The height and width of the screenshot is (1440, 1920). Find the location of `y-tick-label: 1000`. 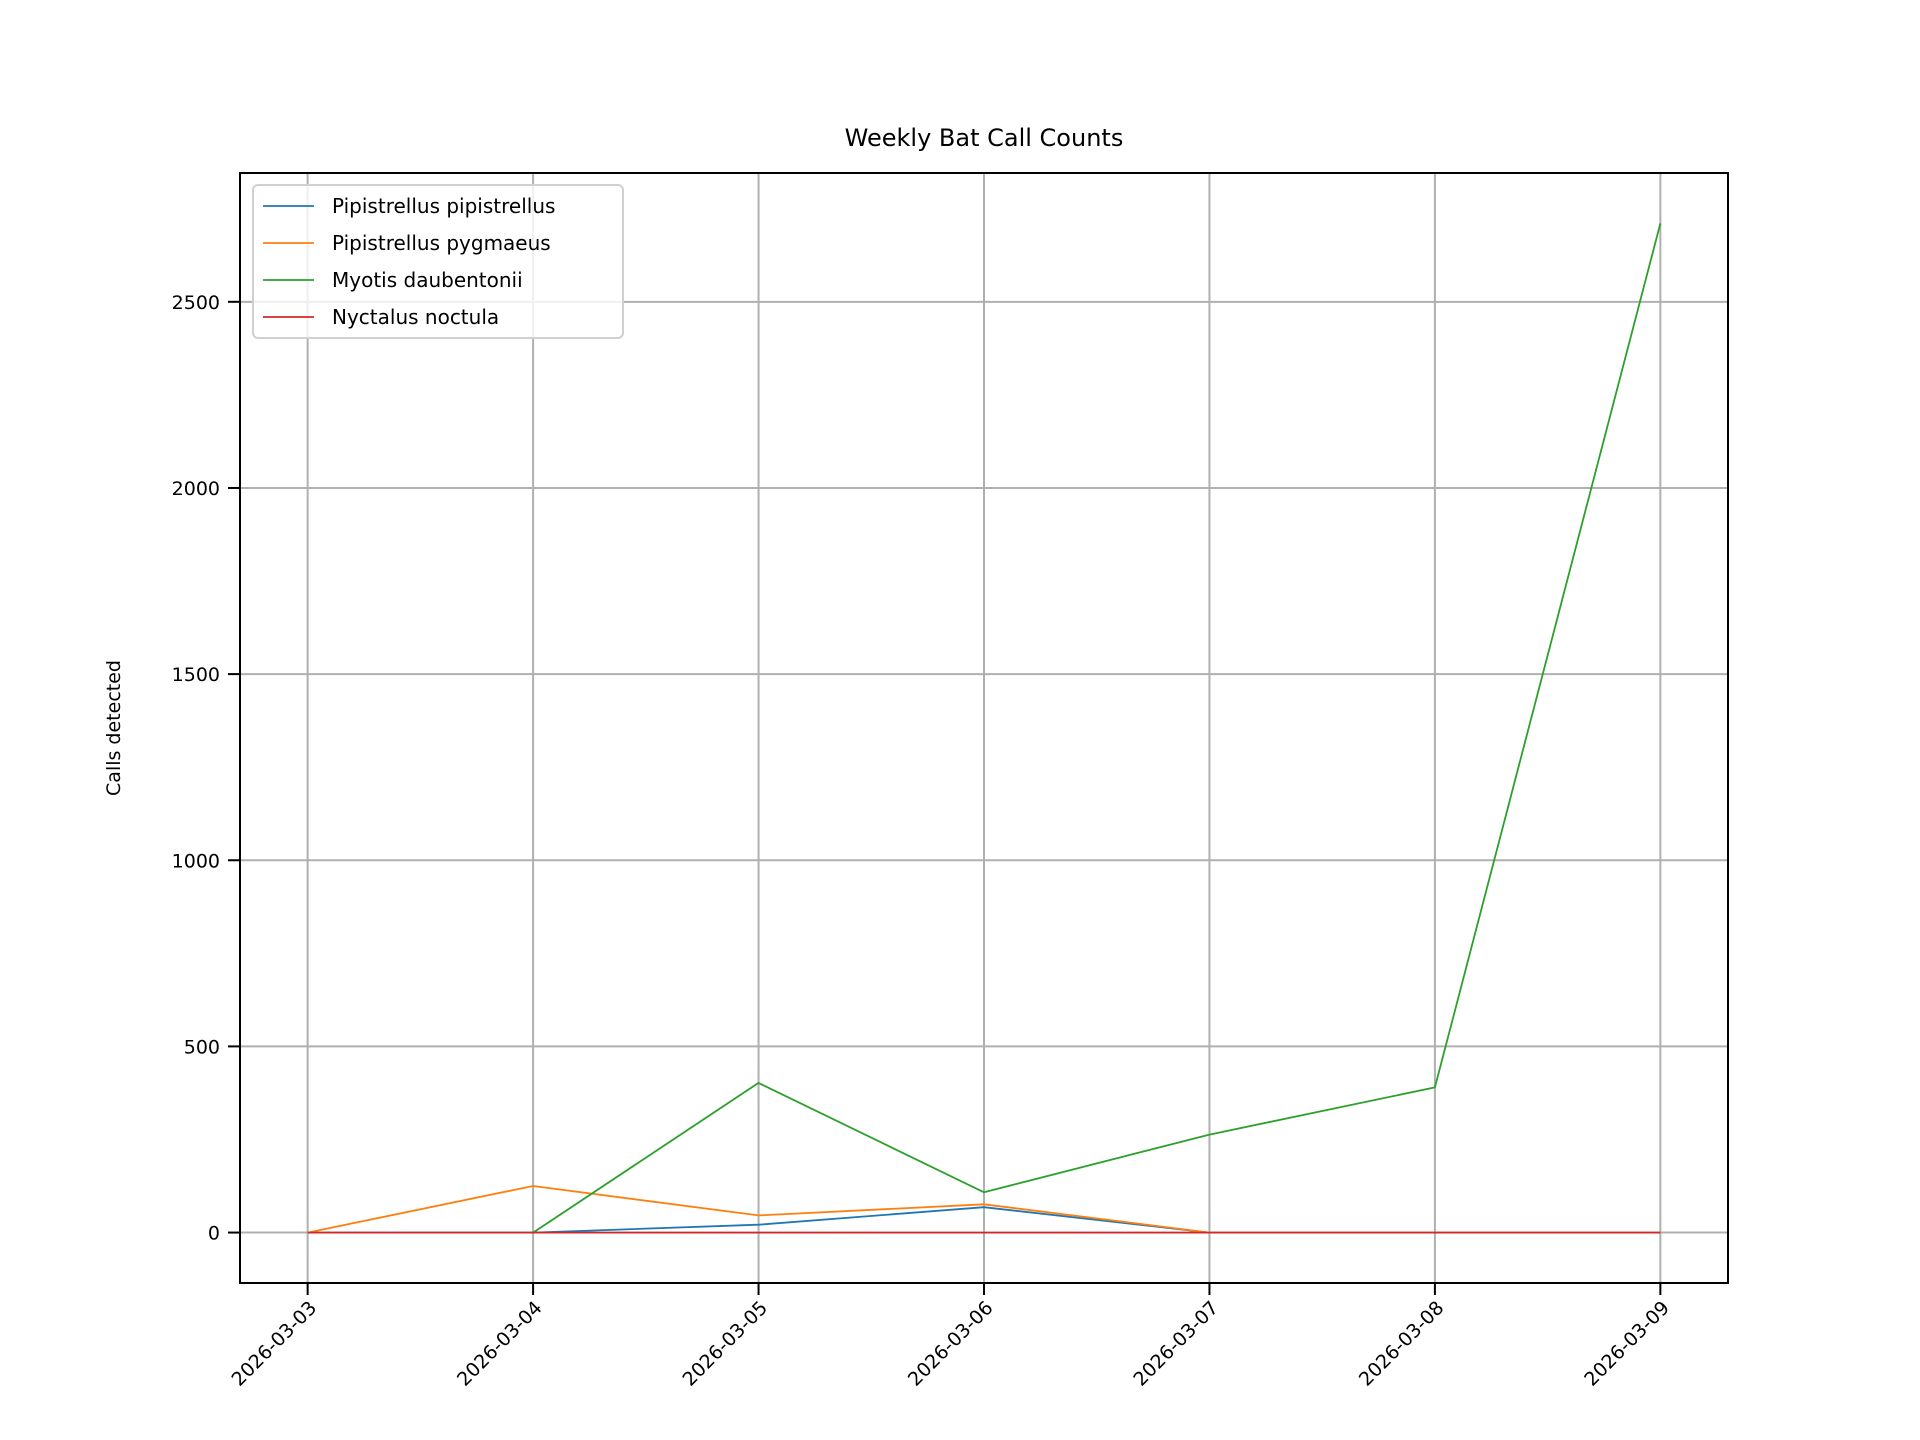

y-tick-label: 1000 is located at coordinates (196, 861).